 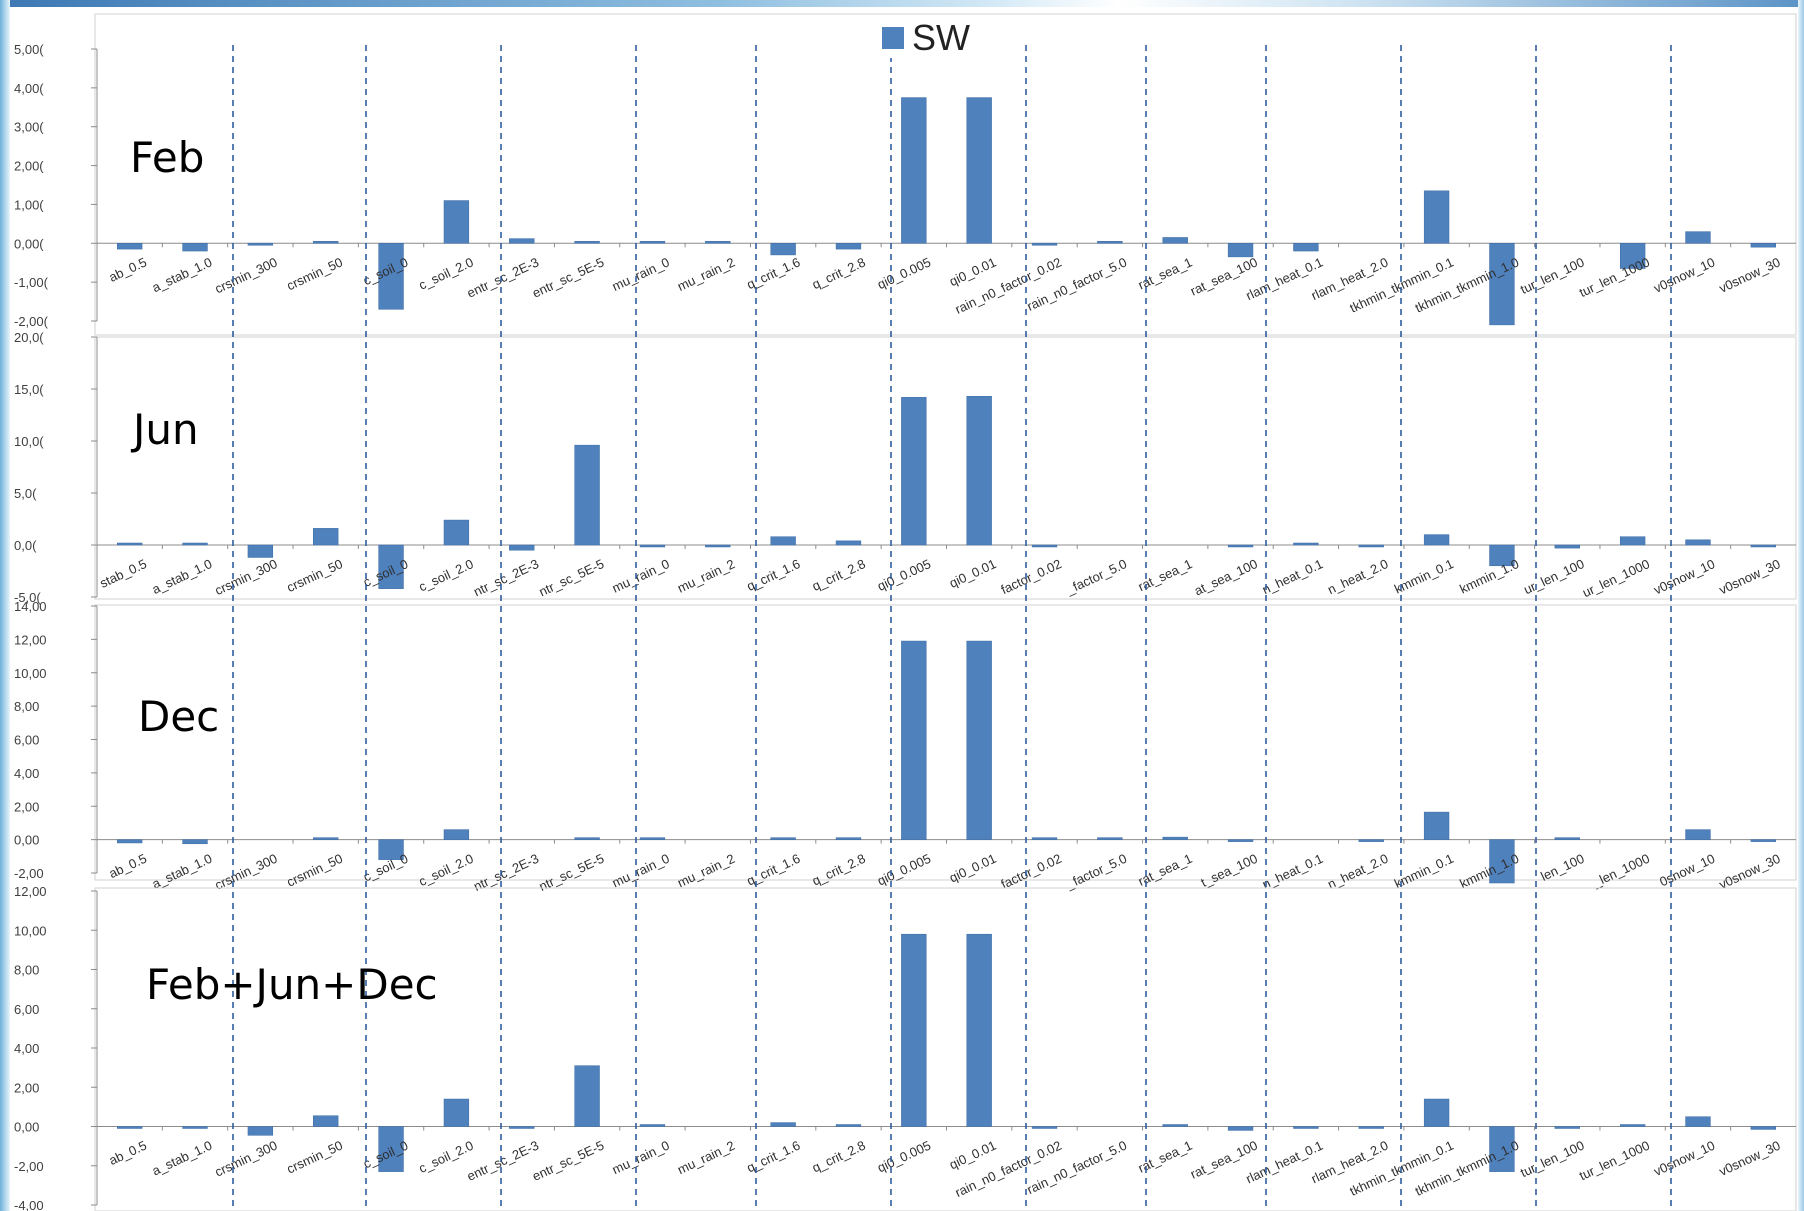 What do you see at coordinates (773, 273) in the screenshot?
I see `x-tick-label: q_crit_1.6` at bounding box center [773, 273].